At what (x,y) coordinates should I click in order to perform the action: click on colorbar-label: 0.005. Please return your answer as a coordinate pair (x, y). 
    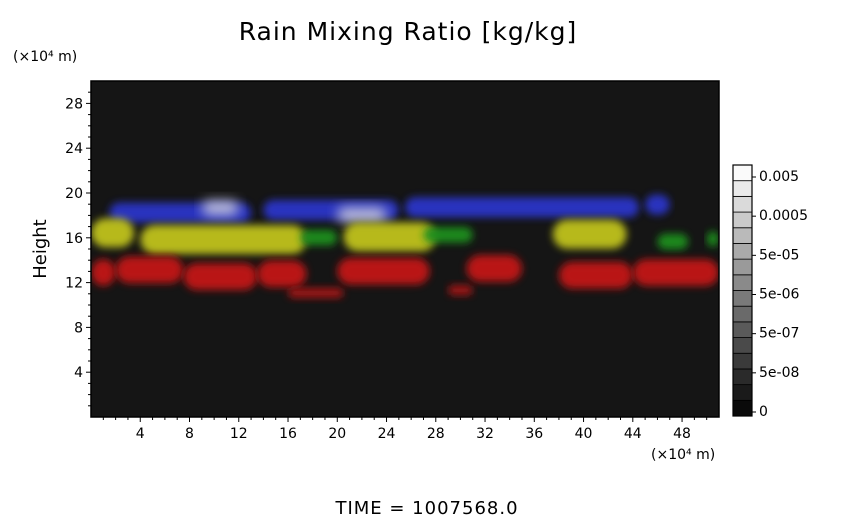
    Looking at the image, I should click on (779, 177).